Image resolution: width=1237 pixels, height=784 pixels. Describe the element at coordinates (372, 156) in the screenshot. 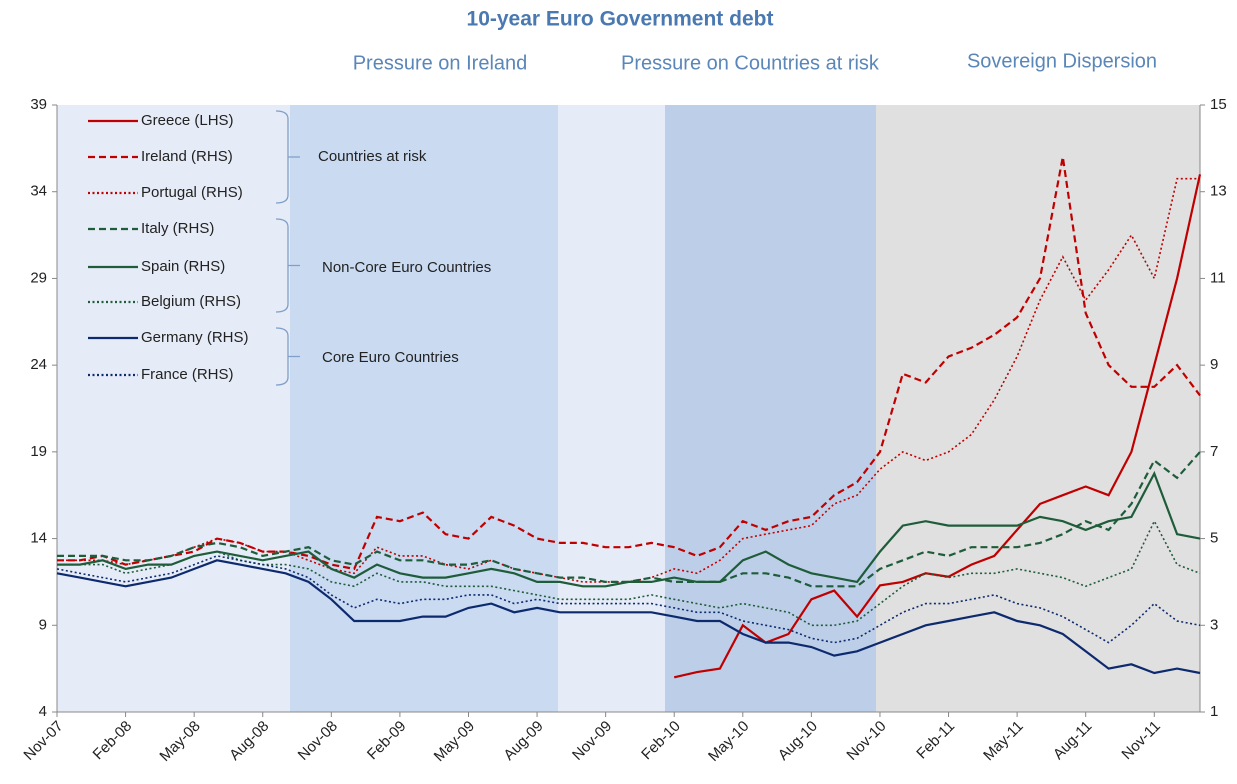

I see `legend-group-label: Countries at risk` at that location.